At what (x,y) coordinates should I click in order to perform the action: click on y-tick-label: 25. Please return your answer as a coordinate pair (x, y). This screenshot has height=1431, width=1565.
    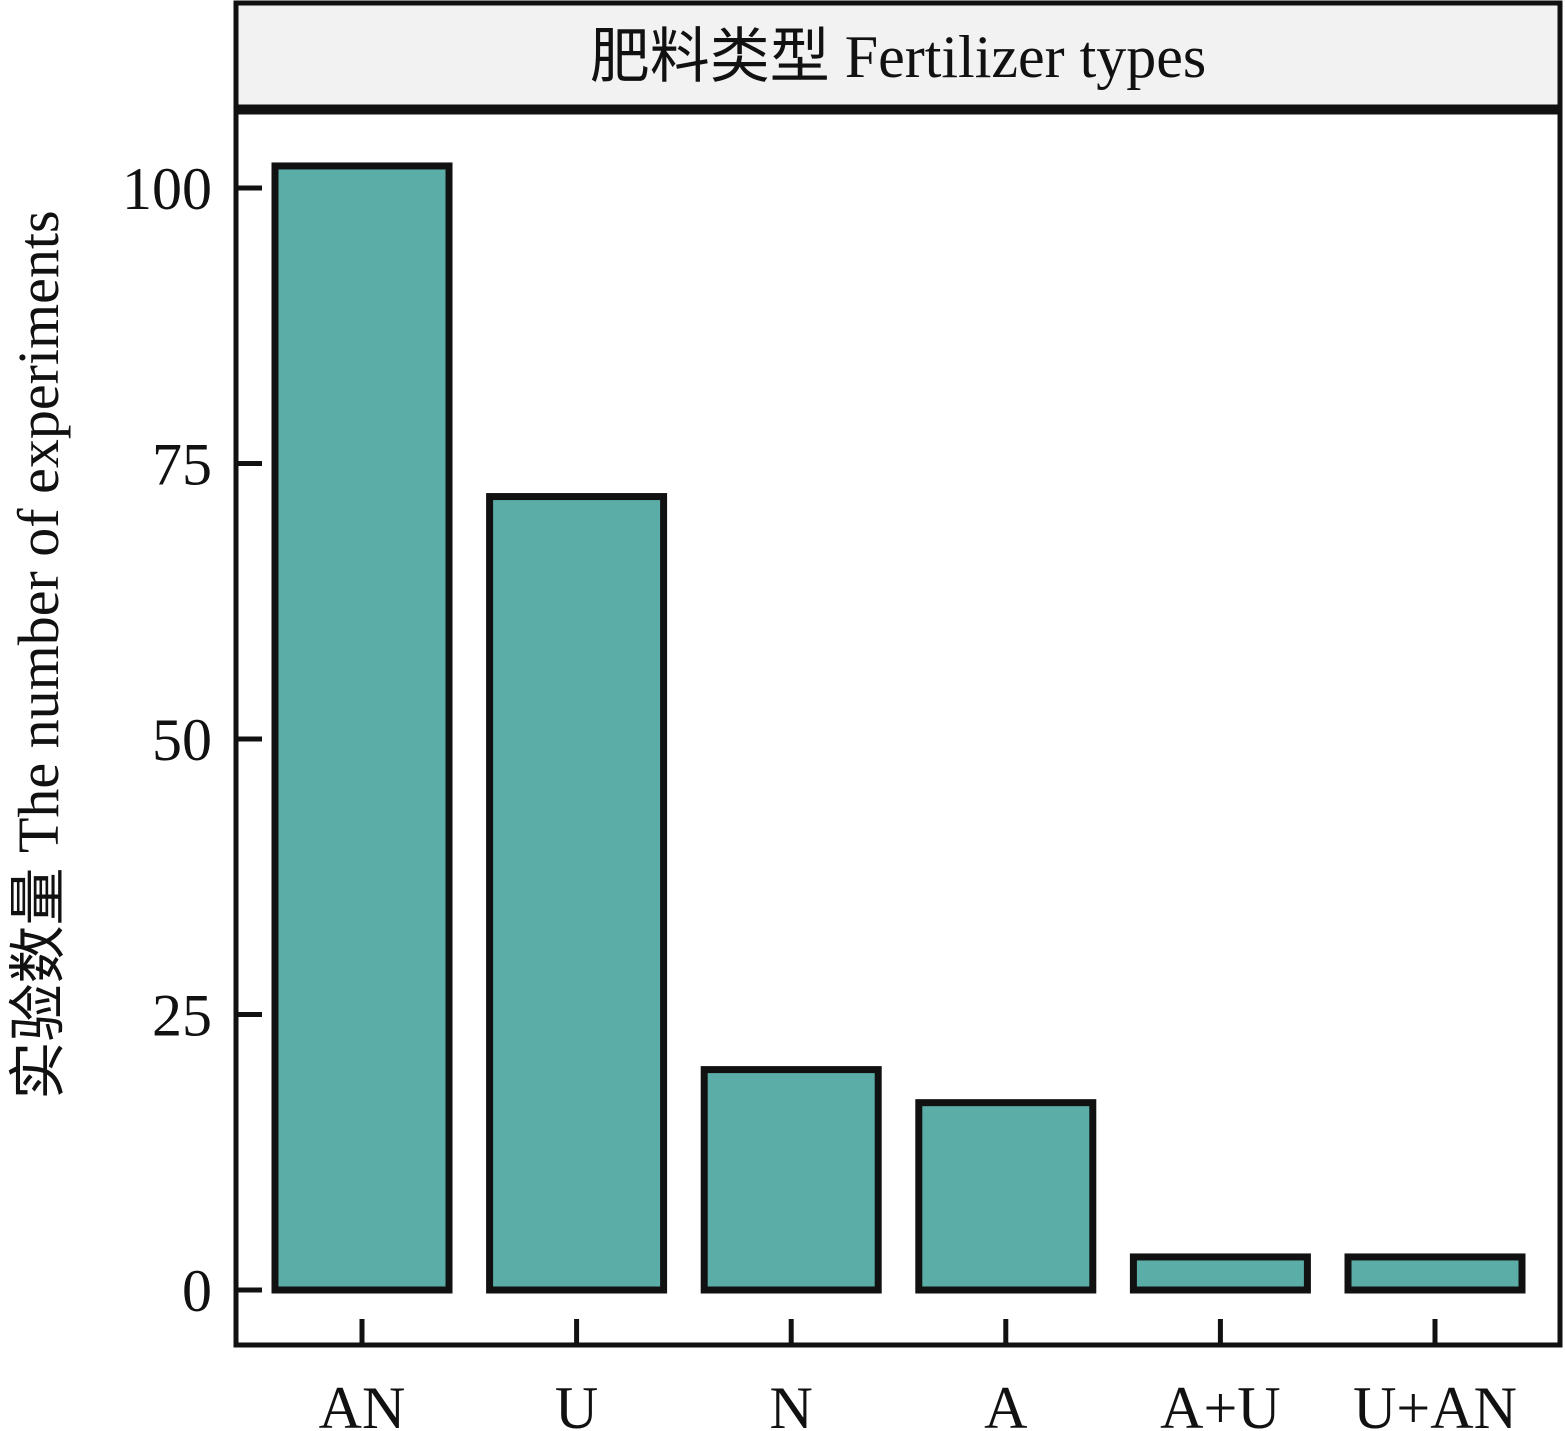
    Looking at the image, I should click on (182, 1016).